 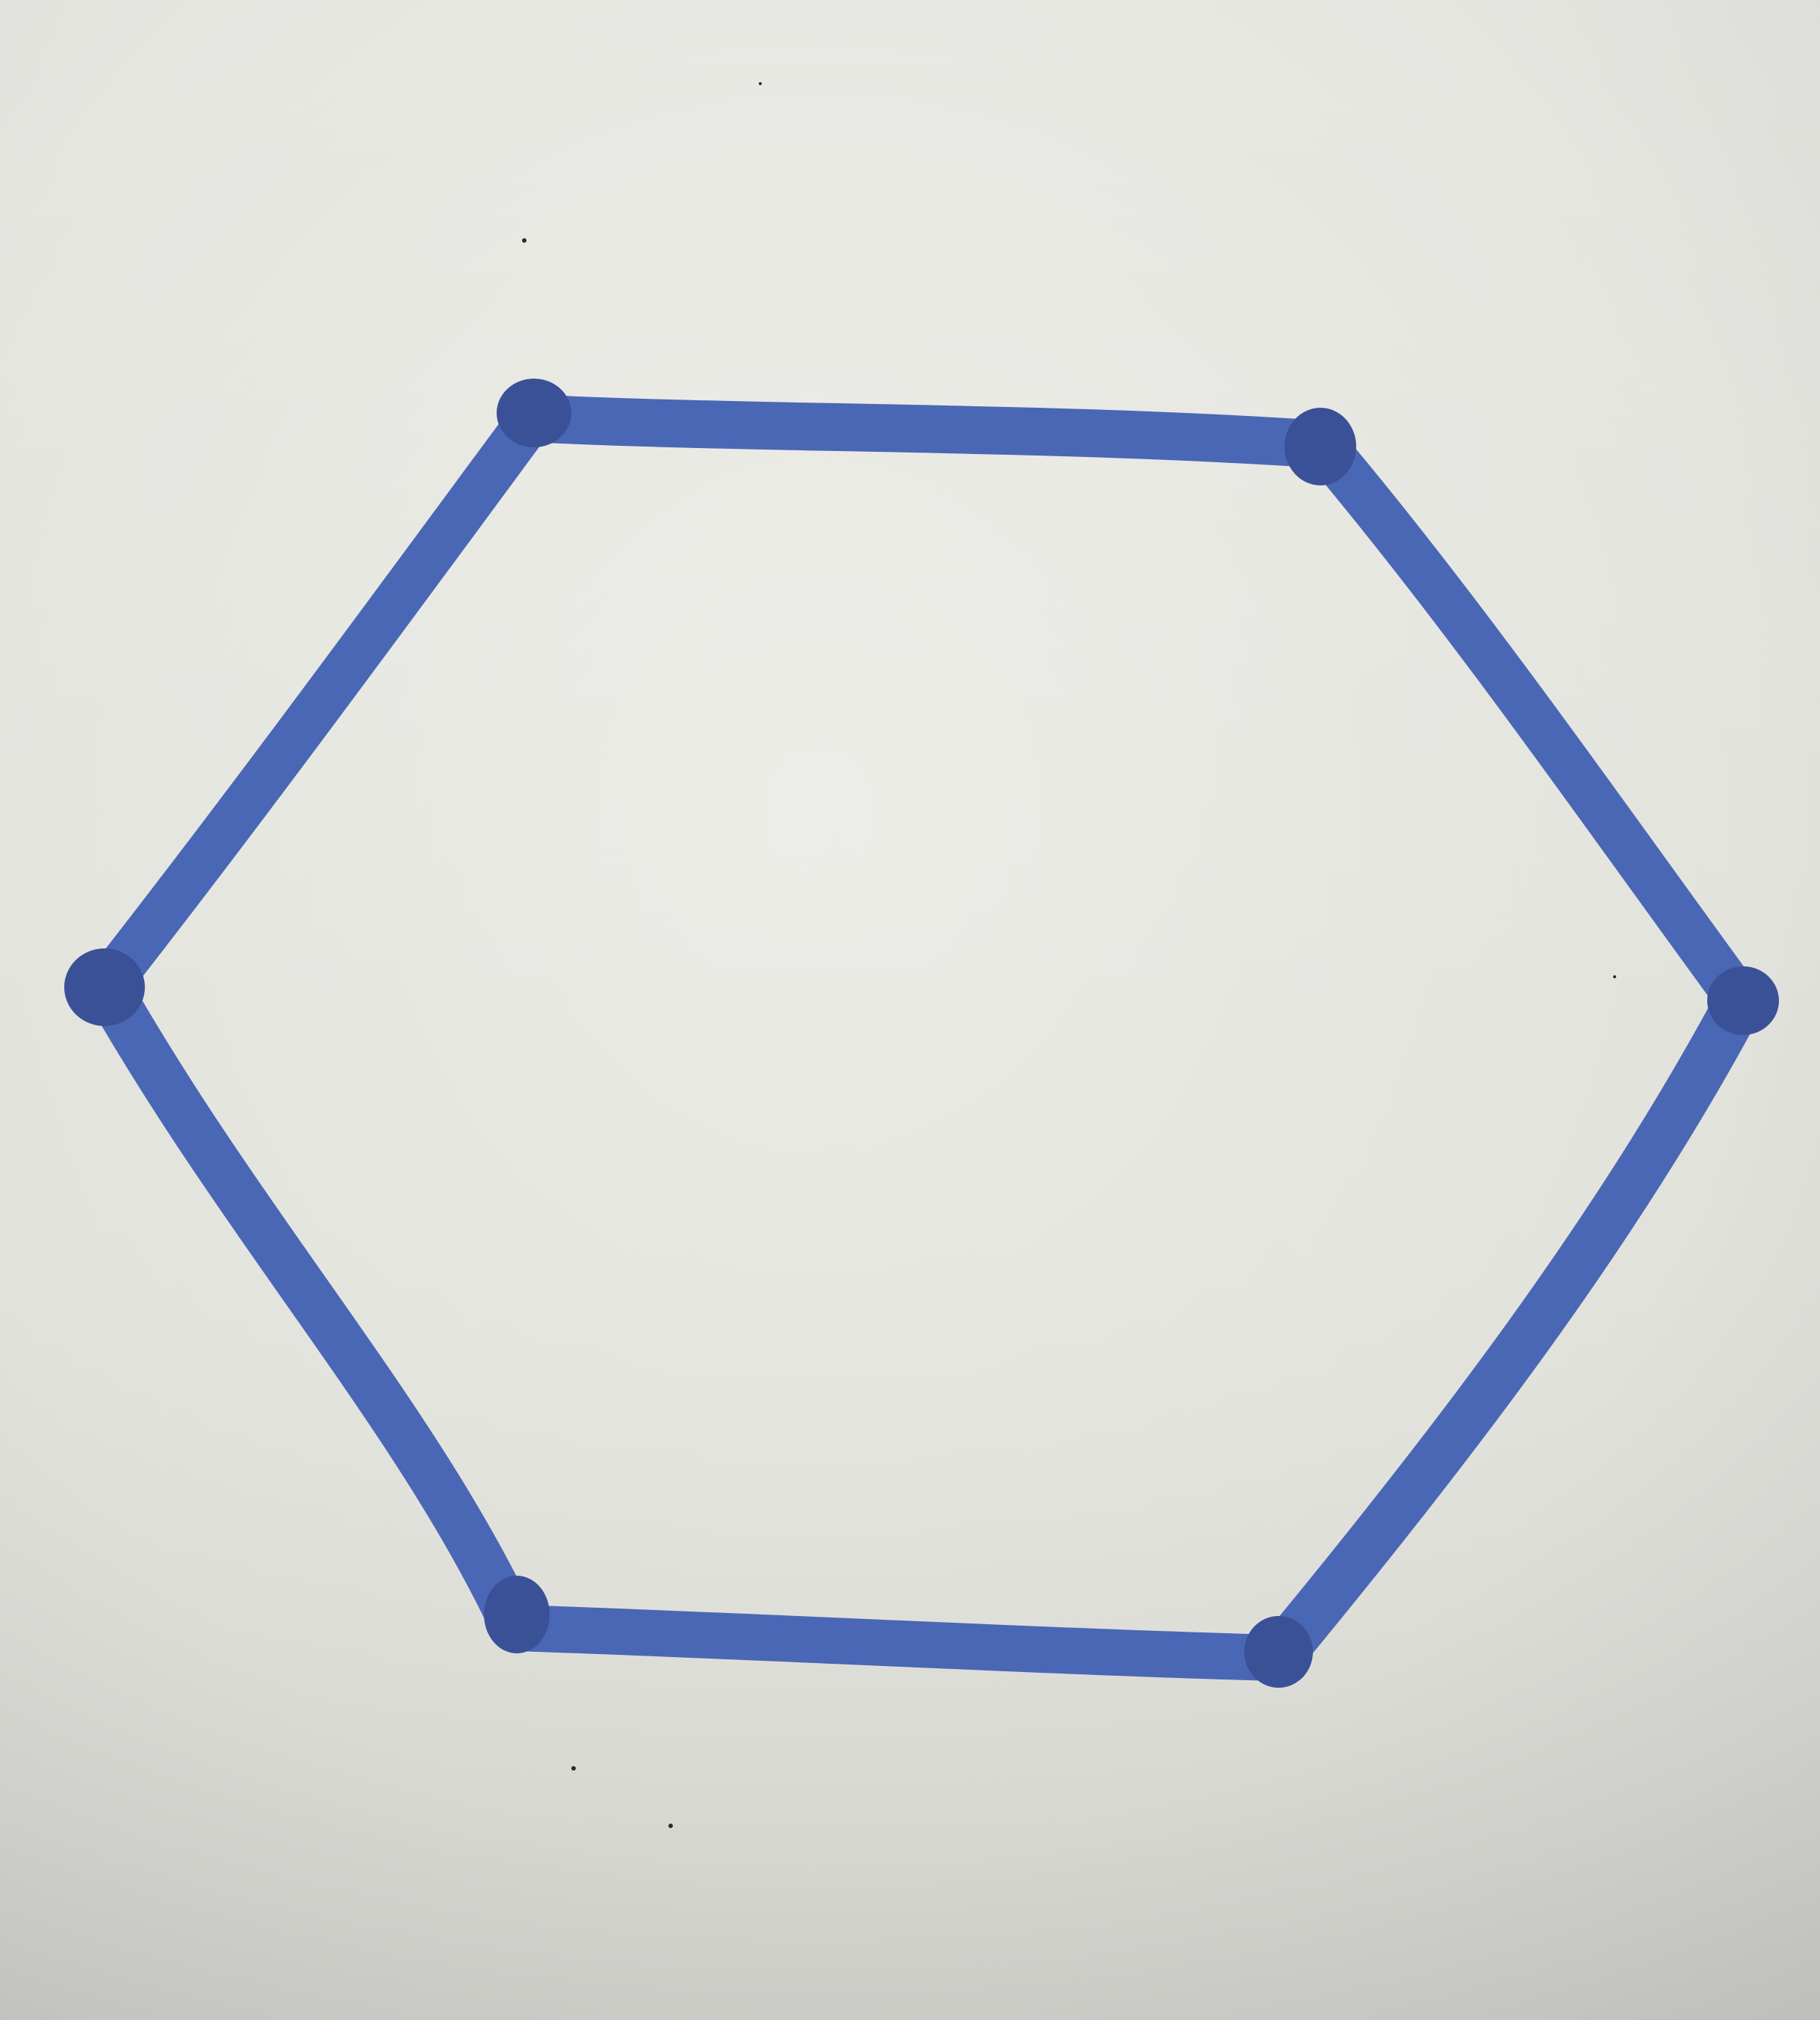 I want to click on hexagon-edge-upper-left, so click(x=319, y=702).